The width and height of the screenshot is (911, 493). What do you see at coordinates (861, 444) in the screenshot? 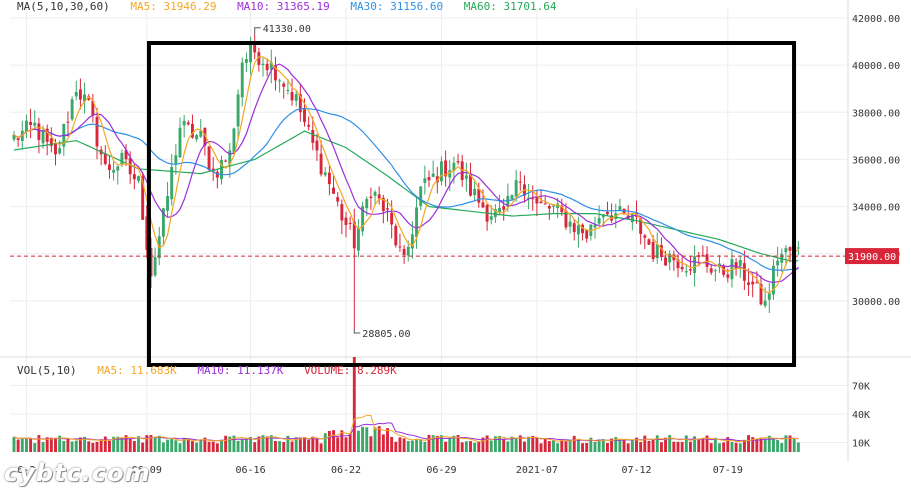
I see `volume-tick-label: 10K` at bounding box center [861, 444].